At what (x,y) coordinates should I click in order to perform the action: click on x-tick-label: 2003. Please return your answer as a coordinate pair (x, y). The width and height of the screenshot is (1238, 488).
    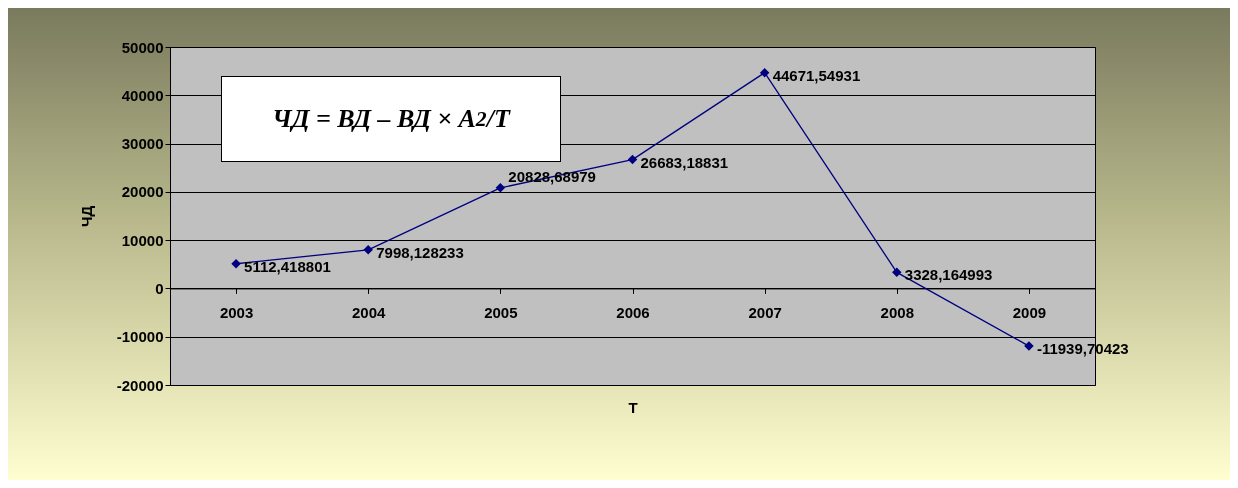
    Looking at the image, I should click on (236, 312).